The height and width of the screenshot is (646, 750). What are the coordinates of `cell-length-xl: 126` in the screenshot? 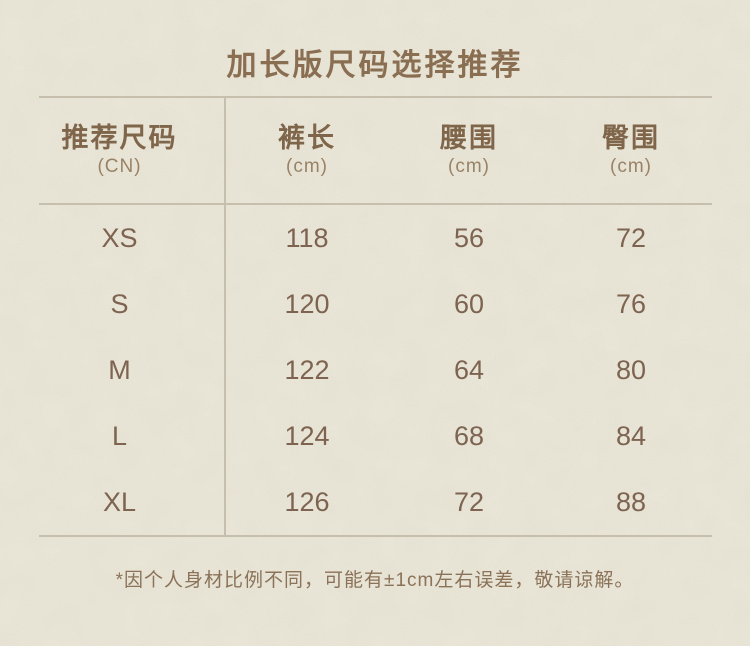 It's located at (307, 501).